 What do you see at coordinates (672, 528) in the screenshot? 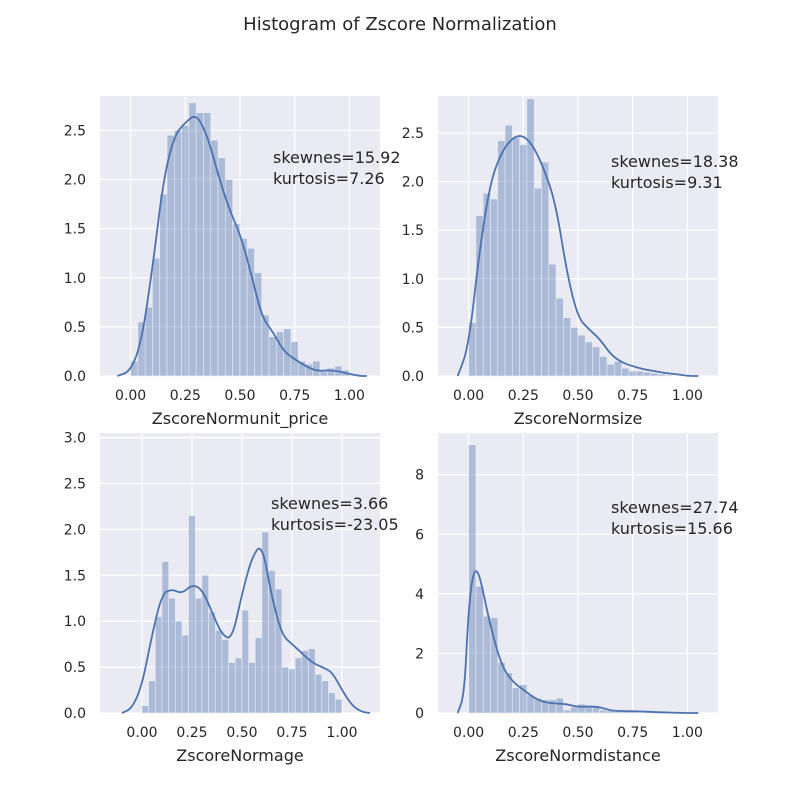
I see `kurtosis-annotation: kurtosis=15.66` at bounding box center [672, 528].